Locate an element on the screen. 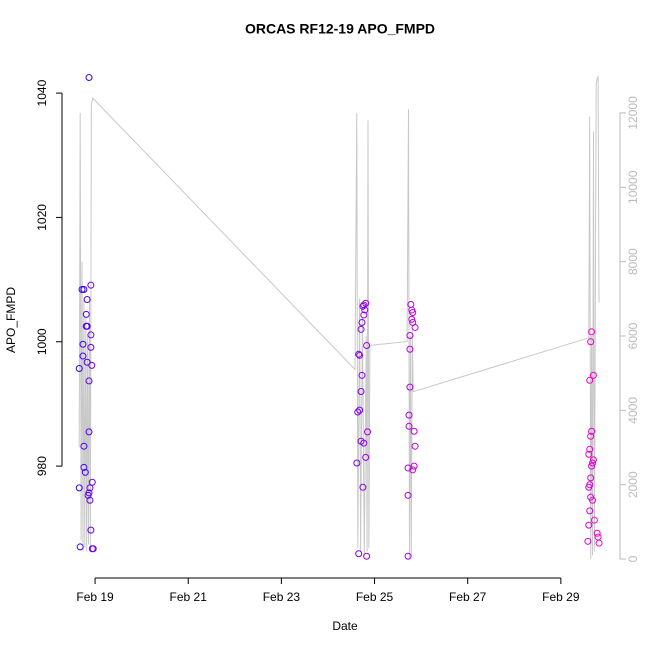 This screenshot has width=650, height=655. x-tick-label: Feb 27 is located at coordinates (468, 597).